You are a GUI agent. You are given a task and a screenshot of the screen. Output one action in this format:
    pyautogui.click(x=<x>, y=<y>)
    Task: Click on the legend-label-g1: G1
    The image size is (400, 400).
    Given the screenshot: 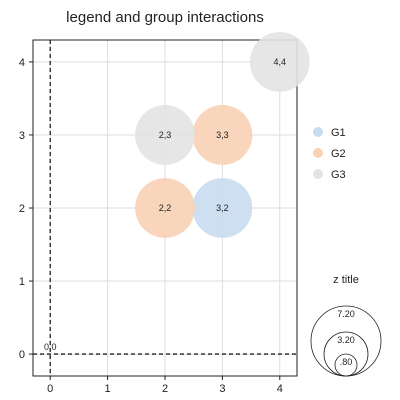 What is the action you would take?
    pyautogui.click(x=338, y=133)
    